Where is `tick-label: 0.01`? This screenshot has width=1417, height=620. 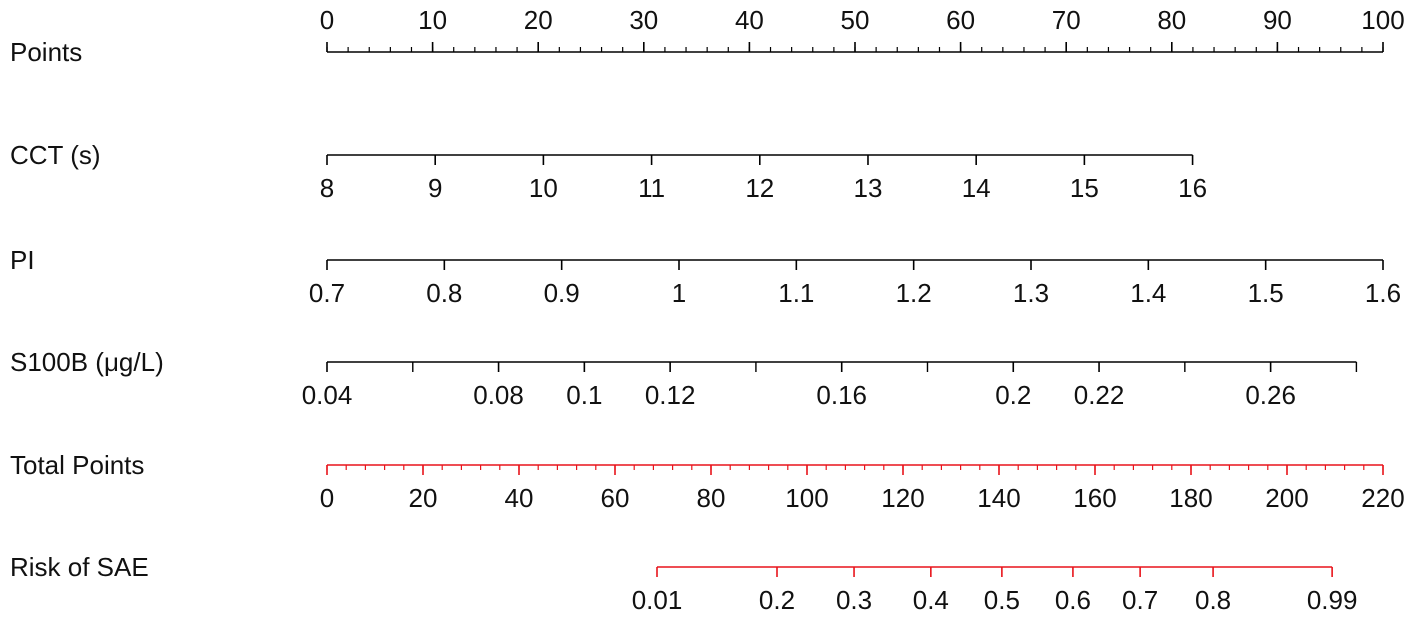 tick-label: 0.01 is located at coordinates (657, 600).